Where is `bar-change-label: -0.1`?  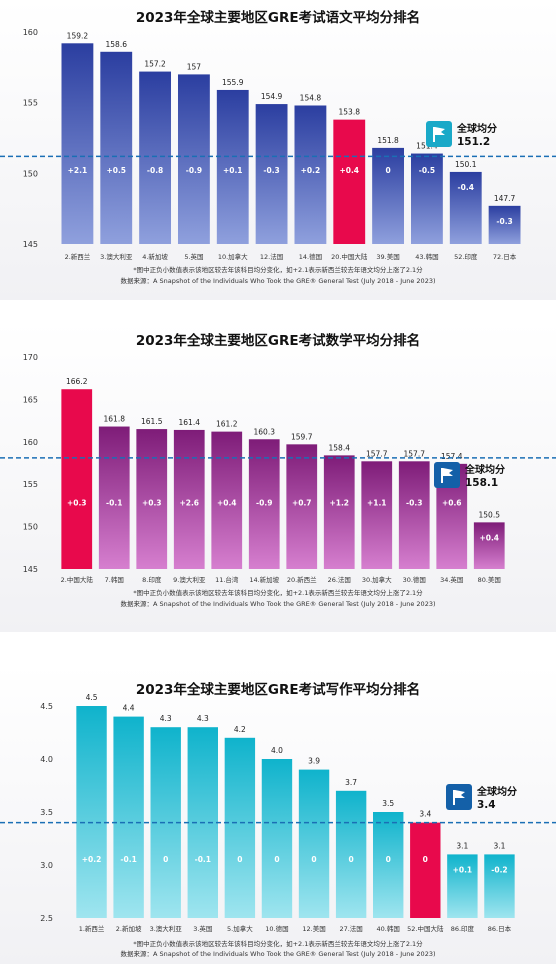 bar-change-label: -0.1 is located at coordinates (114, 502).